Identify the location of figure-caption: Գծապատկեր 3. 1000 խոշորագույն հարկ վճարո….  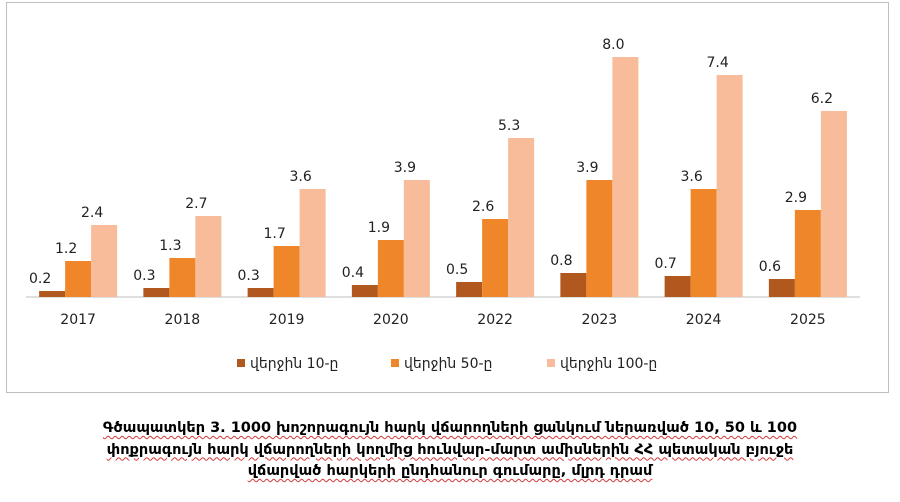
(450, 450).